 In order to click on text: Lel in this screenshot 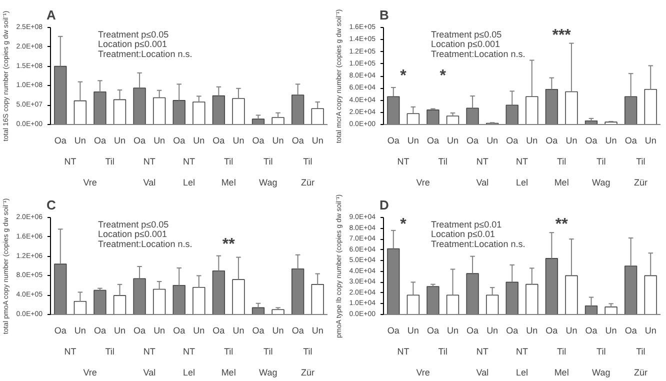, I will do `click(189, 373)`.